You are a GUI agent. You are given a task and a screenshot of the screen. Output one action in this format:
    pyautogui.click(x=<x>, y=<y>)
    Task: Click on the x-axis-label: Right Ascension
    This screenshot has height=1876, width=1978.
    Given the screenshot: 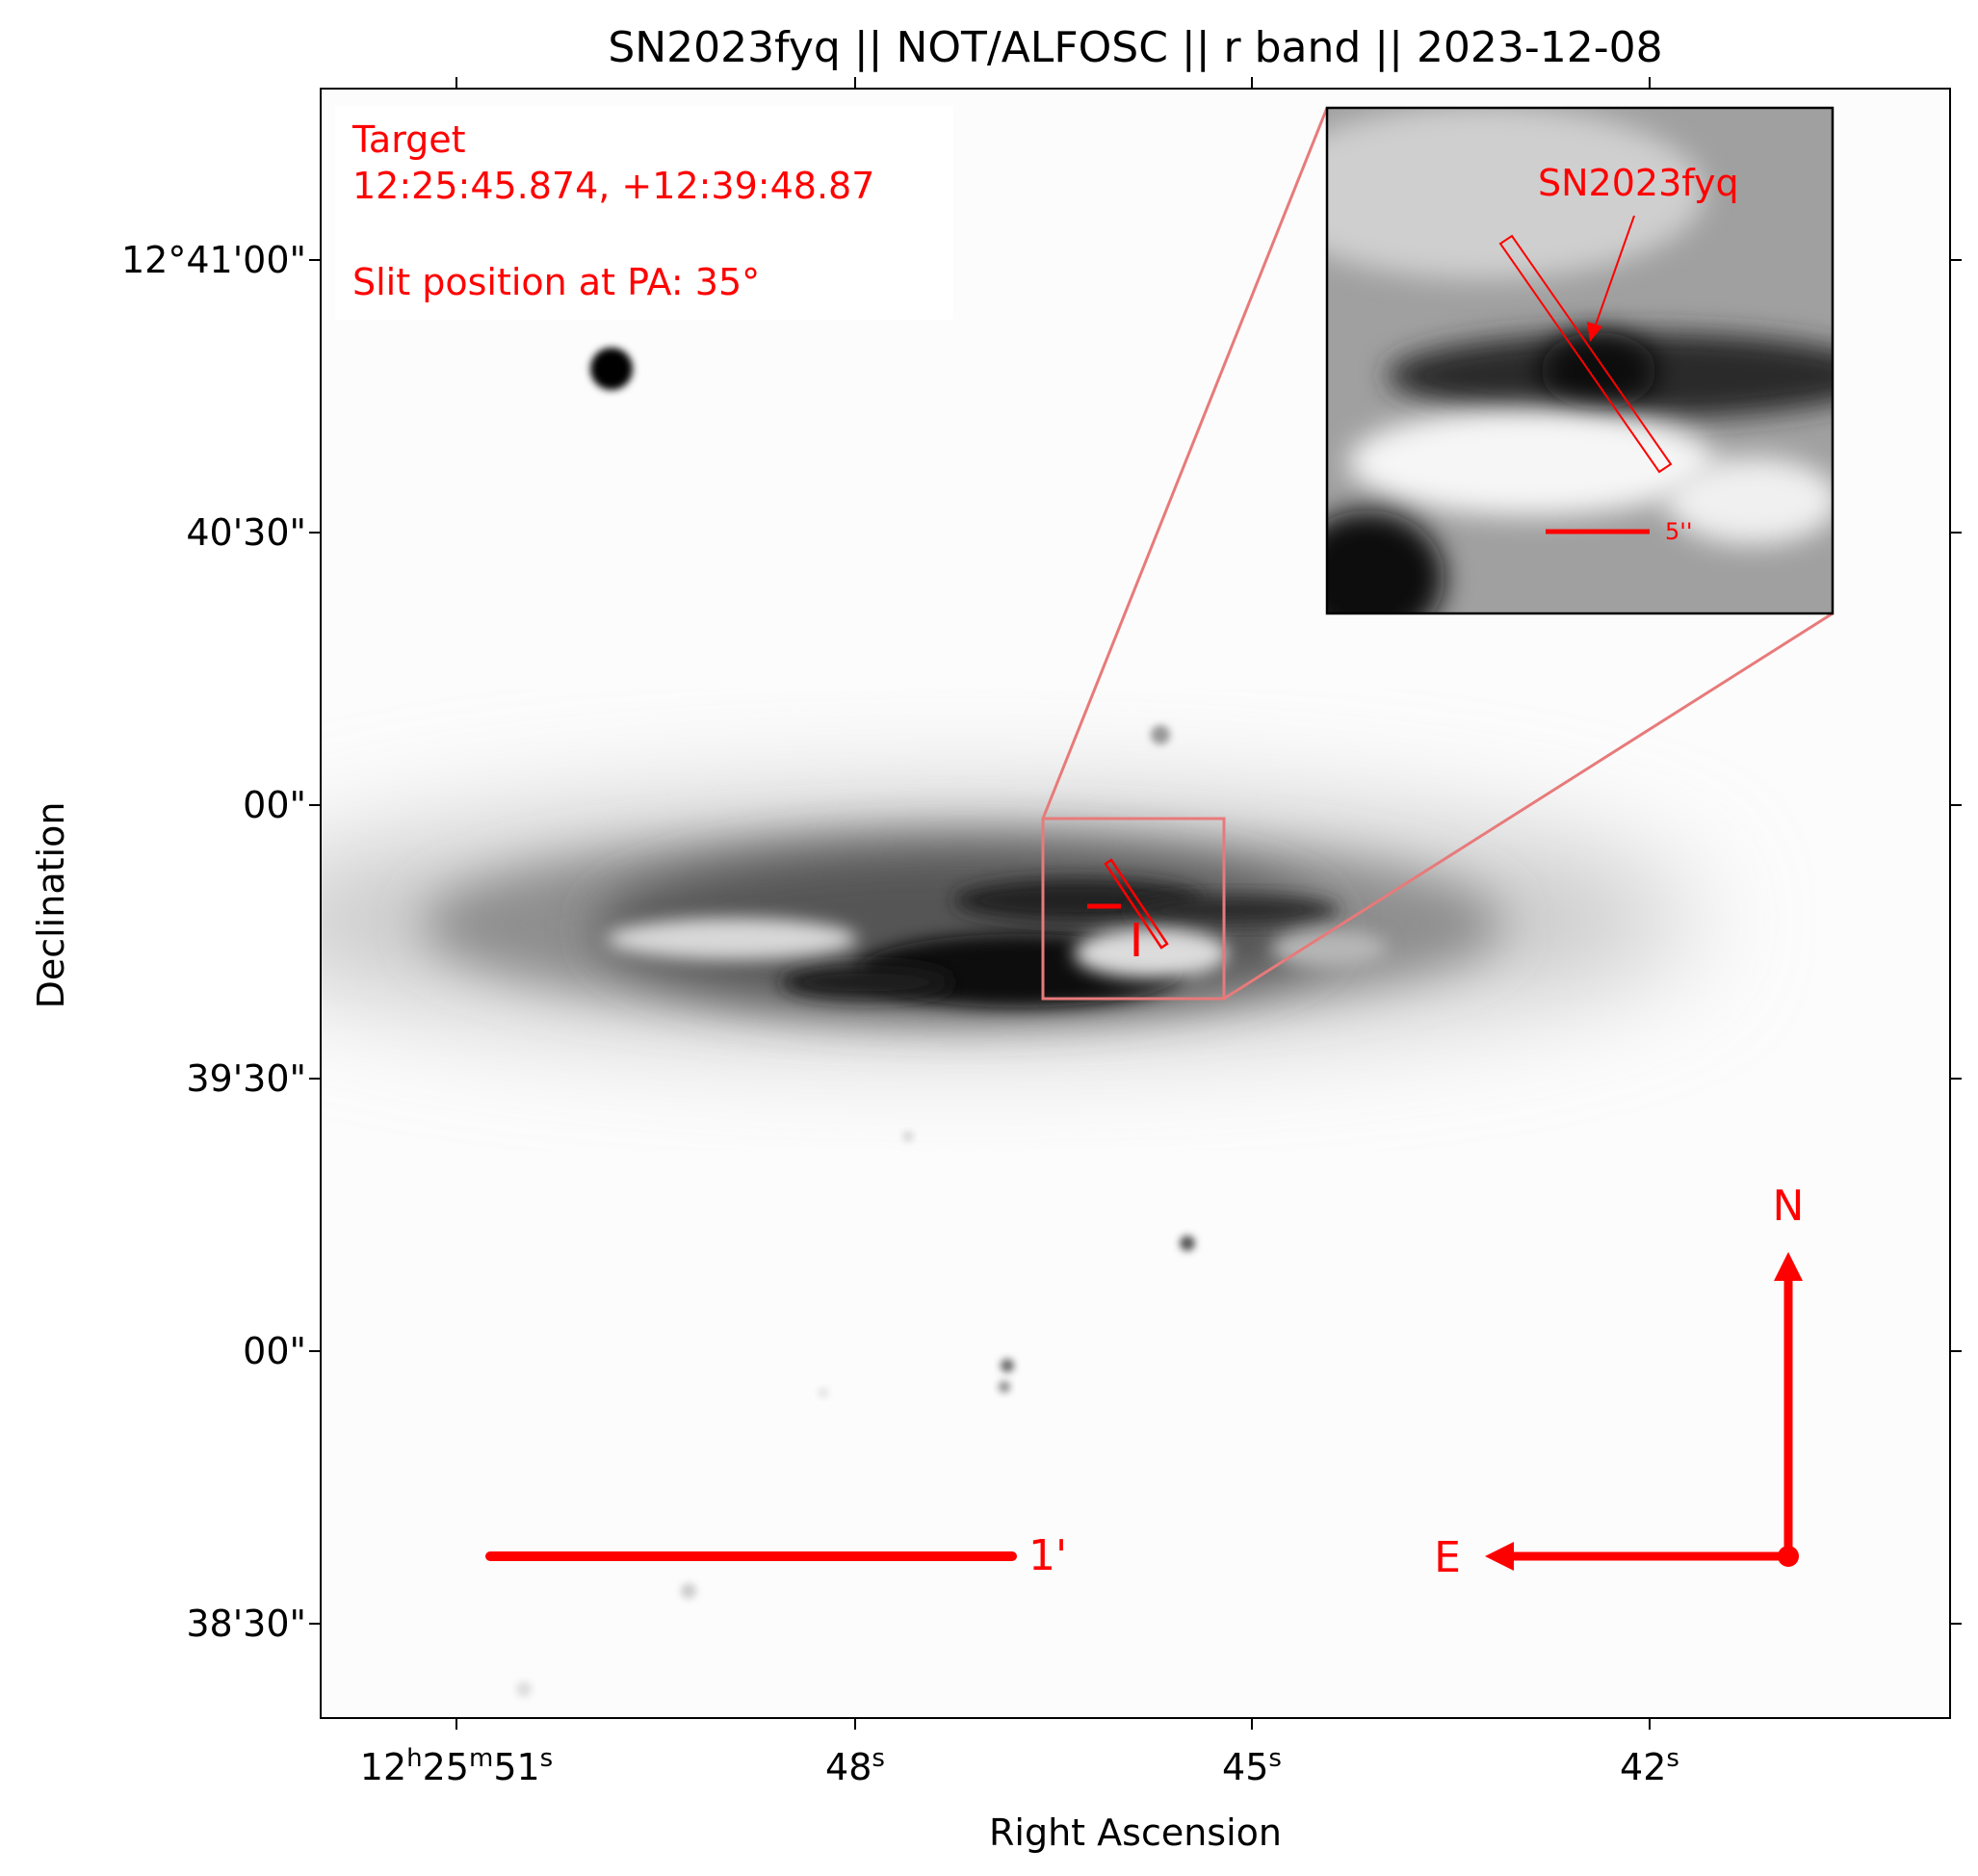 What is the action you would take?
    pyautogui.click(x=1135, y=1833)
    